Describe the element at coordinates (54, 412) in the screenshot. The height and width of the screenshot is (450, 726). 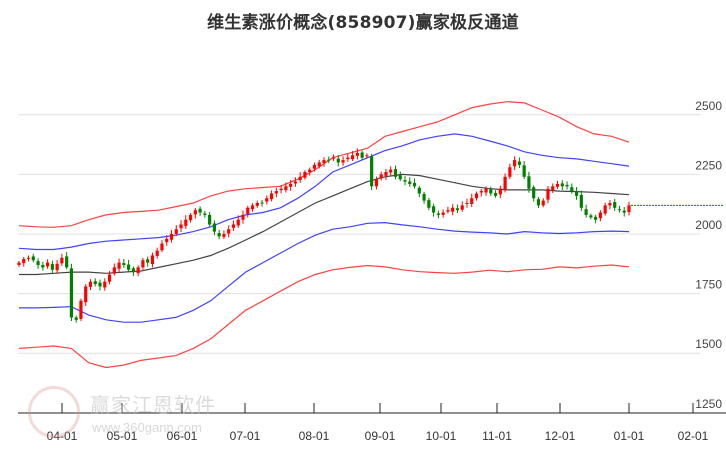
I see `watermark-logo-icon` at that location.